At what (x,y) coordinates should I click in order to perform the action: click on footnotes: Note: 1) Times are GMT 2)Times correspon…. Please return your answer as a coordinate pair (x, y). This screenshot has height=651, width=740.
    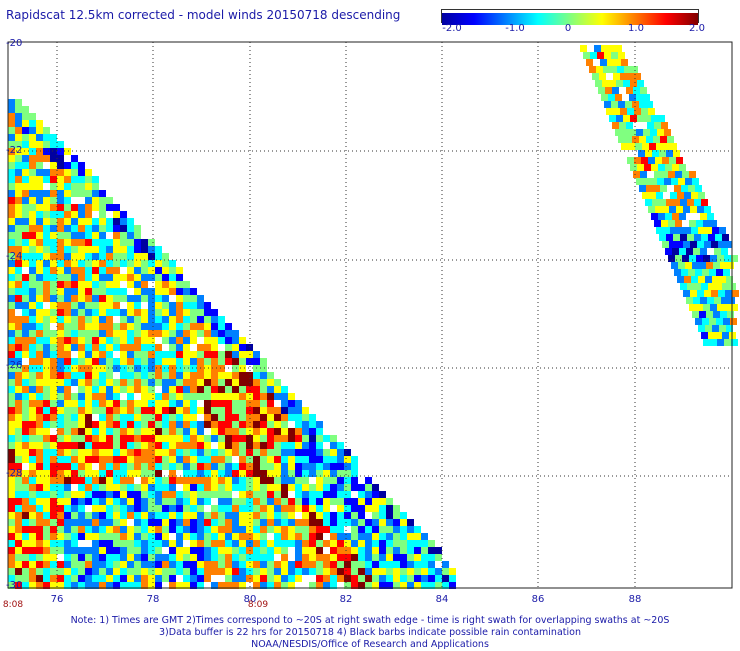
    Looking at the image, I should click on (370, 633).